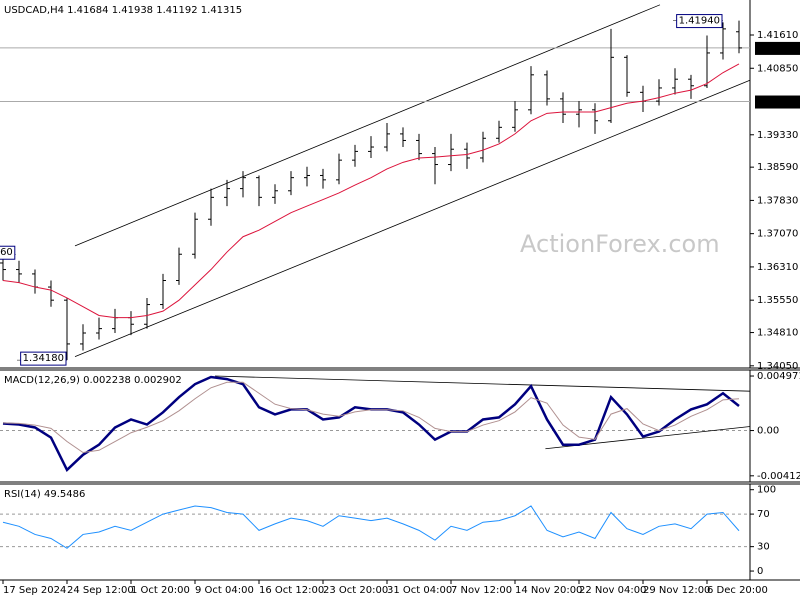 The image size is (800, 600). I want to click on annotation-label: 1.34180, so click(43, 358).